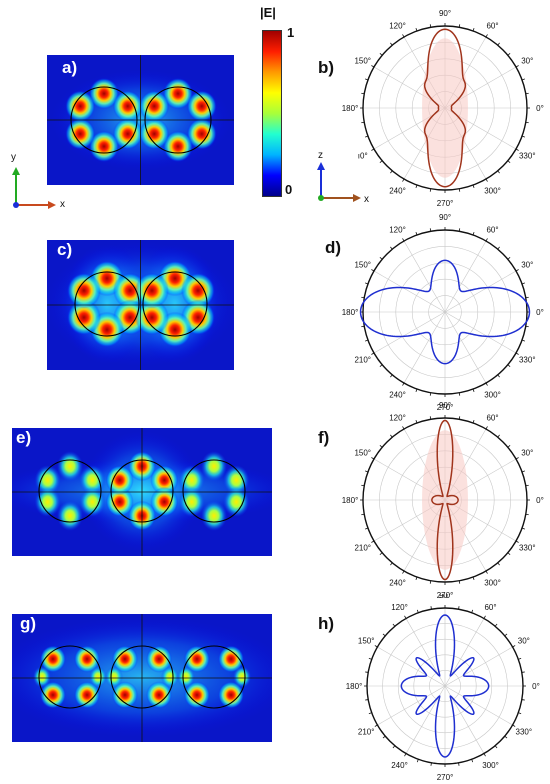 Image resolution: width=550 pixels, height=784 pixels. I want to click on colorbar-title: |E|, so click(268, 12).